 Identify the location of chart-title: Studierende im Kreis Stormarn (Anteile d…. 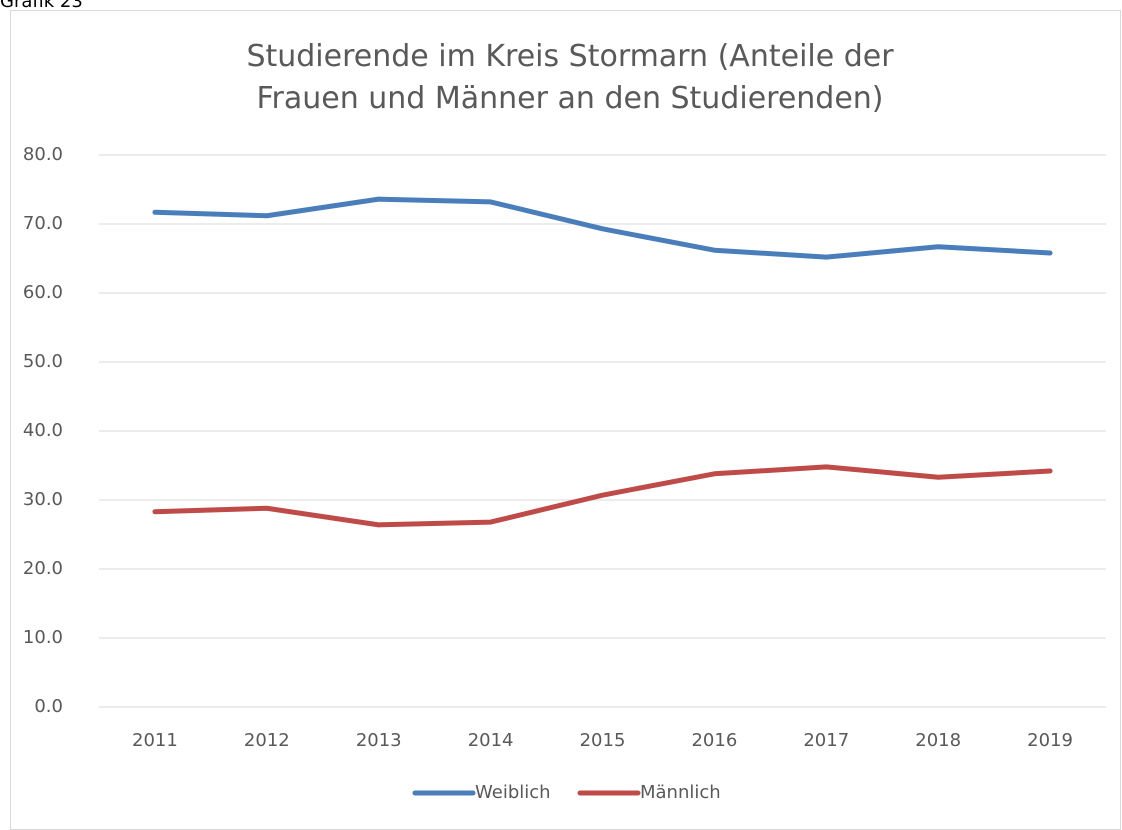
(570, 77).